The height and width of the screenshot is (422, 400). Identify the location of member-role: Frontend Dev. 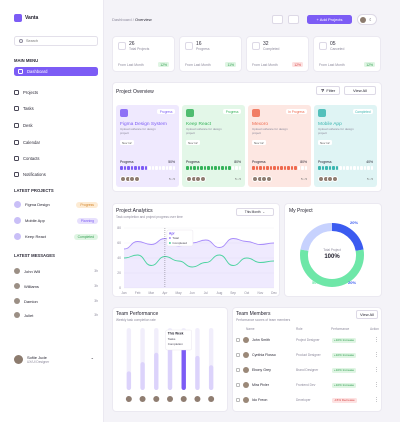
(306, 385).